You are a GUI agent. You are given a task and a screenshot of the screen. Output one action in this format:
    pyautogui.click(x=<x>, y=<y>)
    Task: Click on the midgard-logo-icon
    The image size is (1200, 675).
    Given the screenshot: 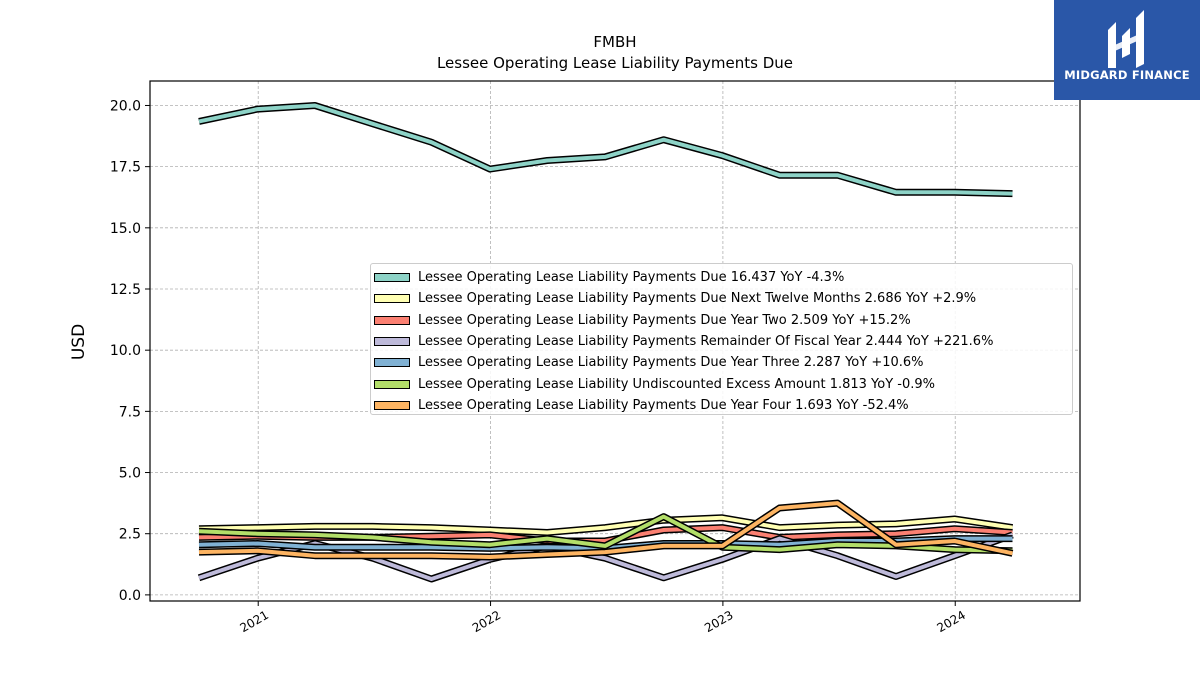 What is the action you would take?
    pyautogui.click(x=1126, y=39)
    